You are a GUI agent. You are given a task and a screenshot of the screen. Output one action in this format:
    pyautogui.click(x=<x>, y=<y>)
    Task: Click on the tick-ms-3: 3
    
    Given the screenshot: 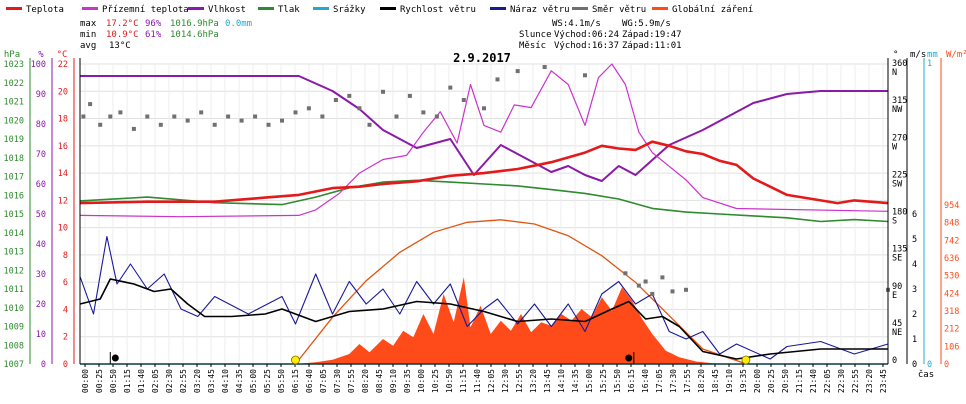 What is the action you would take?
    pyautogui.click(x=914, y=290)
    